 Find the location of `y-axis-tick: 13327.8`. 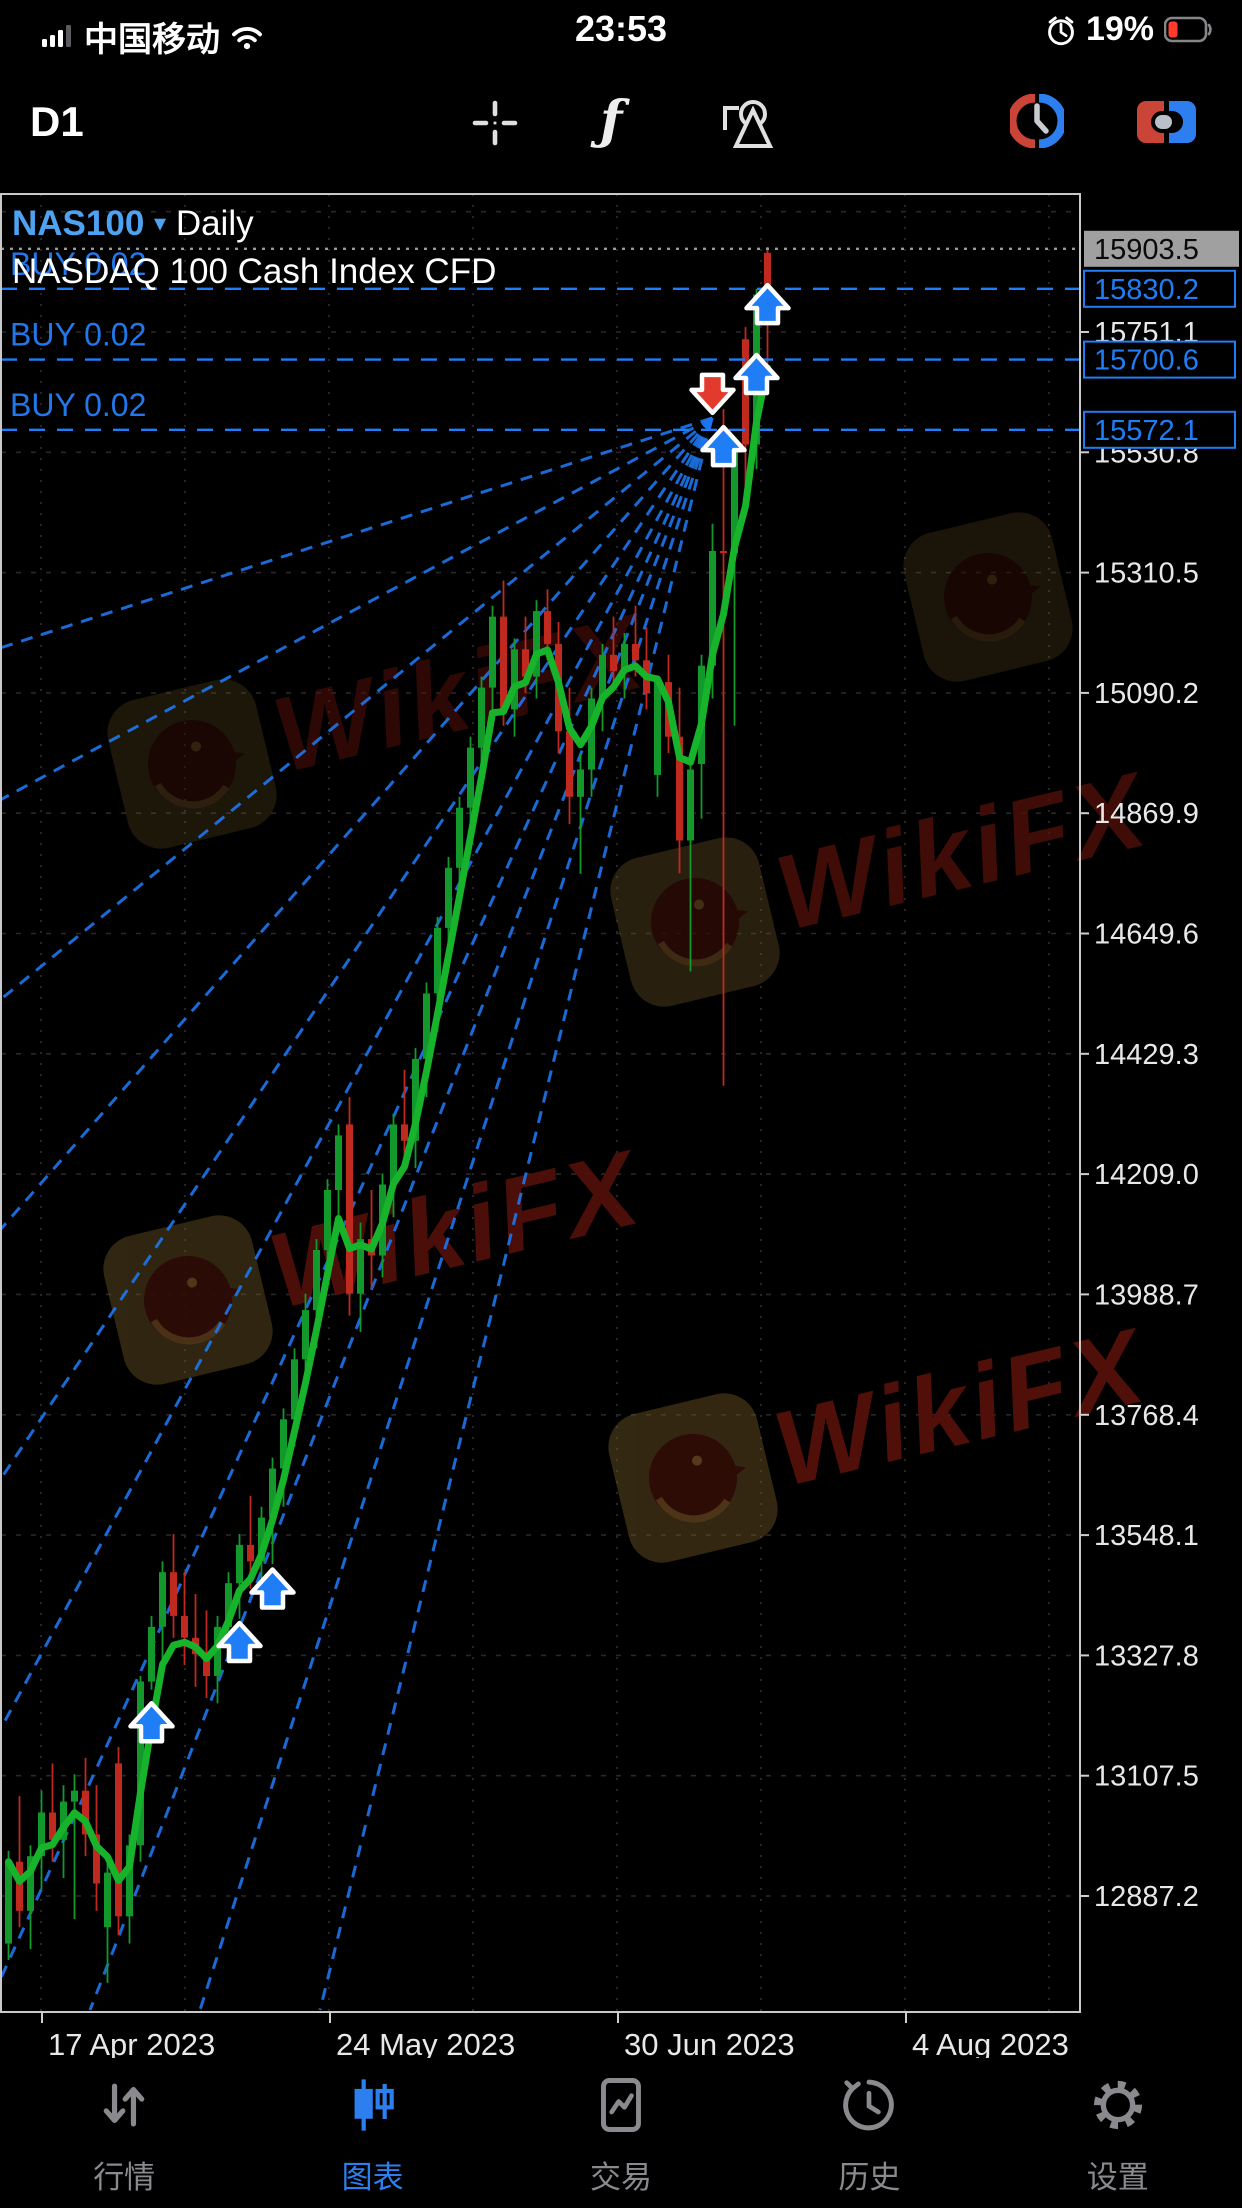

y-axis-tick: 13327.8 is located at coordinates (1146, 1656).